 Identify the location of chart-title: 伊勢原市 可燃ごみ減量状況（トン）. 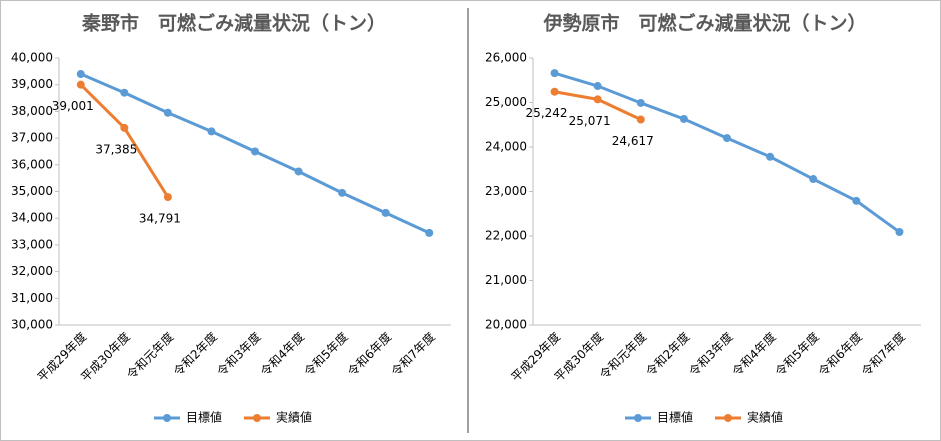
(704, 23).